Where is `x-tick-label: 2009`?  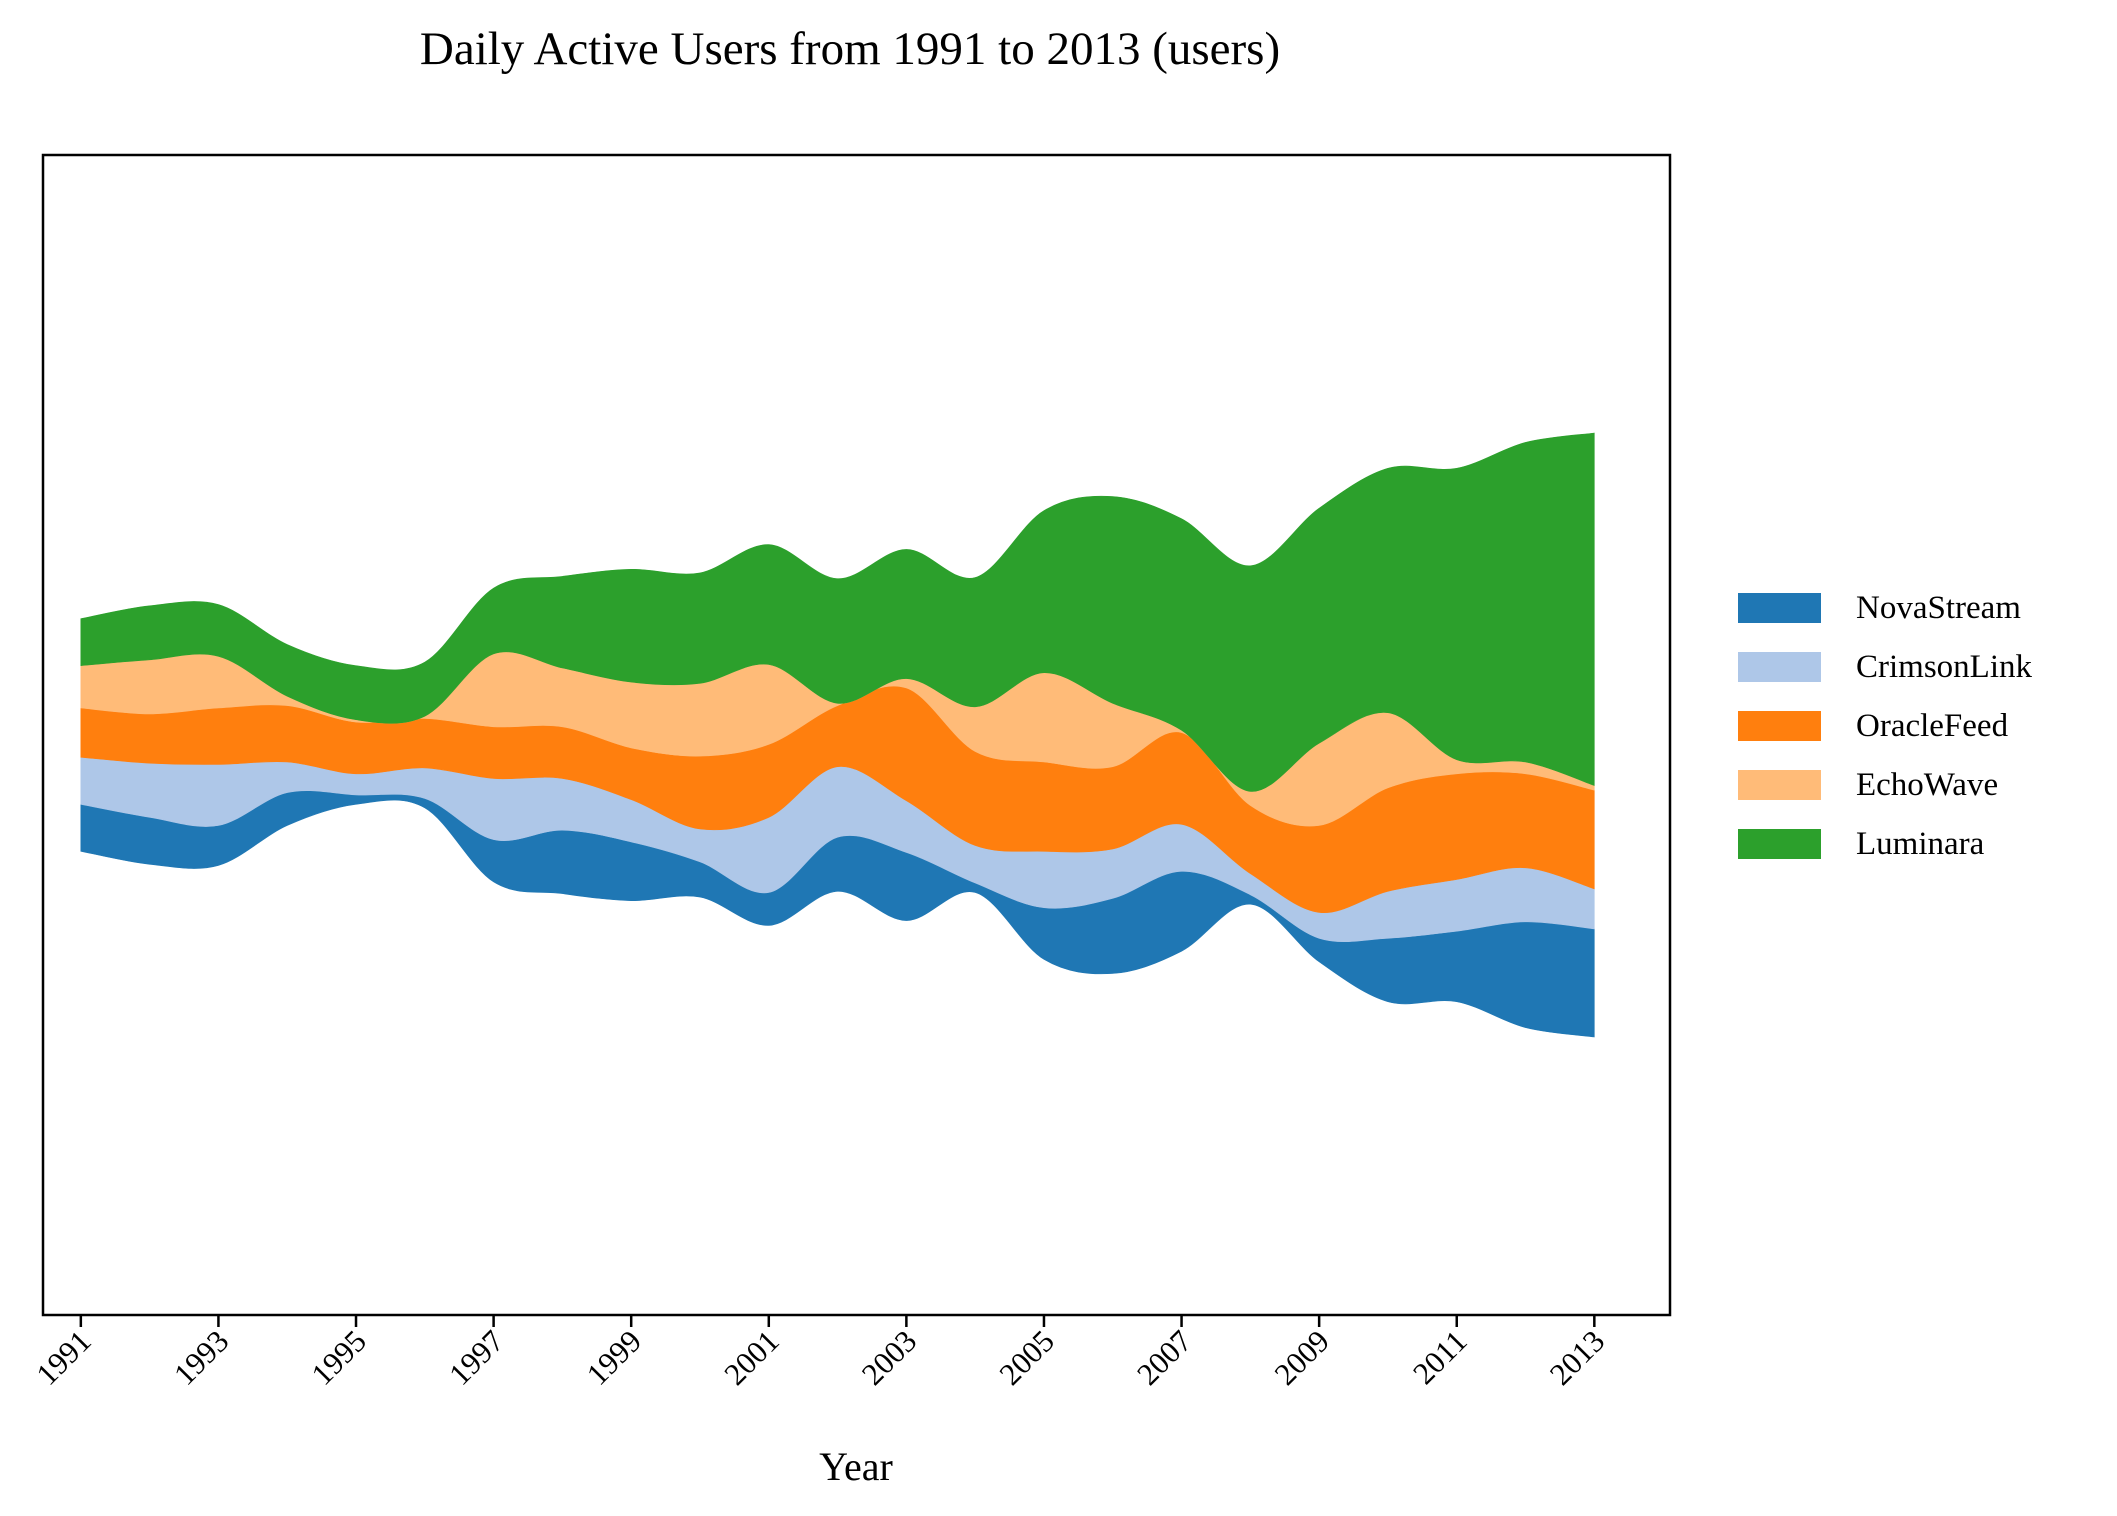
x-tick-label: 2009 is located at coordinates (1302, 1357).